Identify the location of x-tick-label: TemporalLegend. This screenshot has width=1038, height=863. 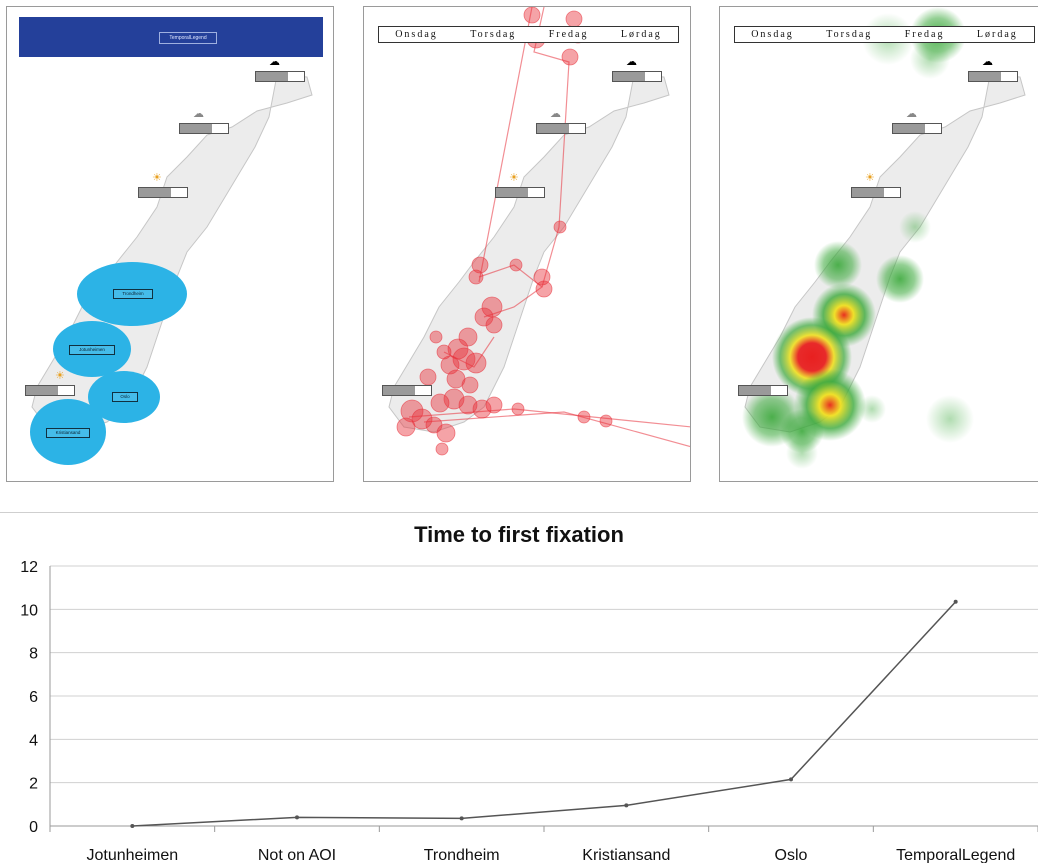
(955, 855).